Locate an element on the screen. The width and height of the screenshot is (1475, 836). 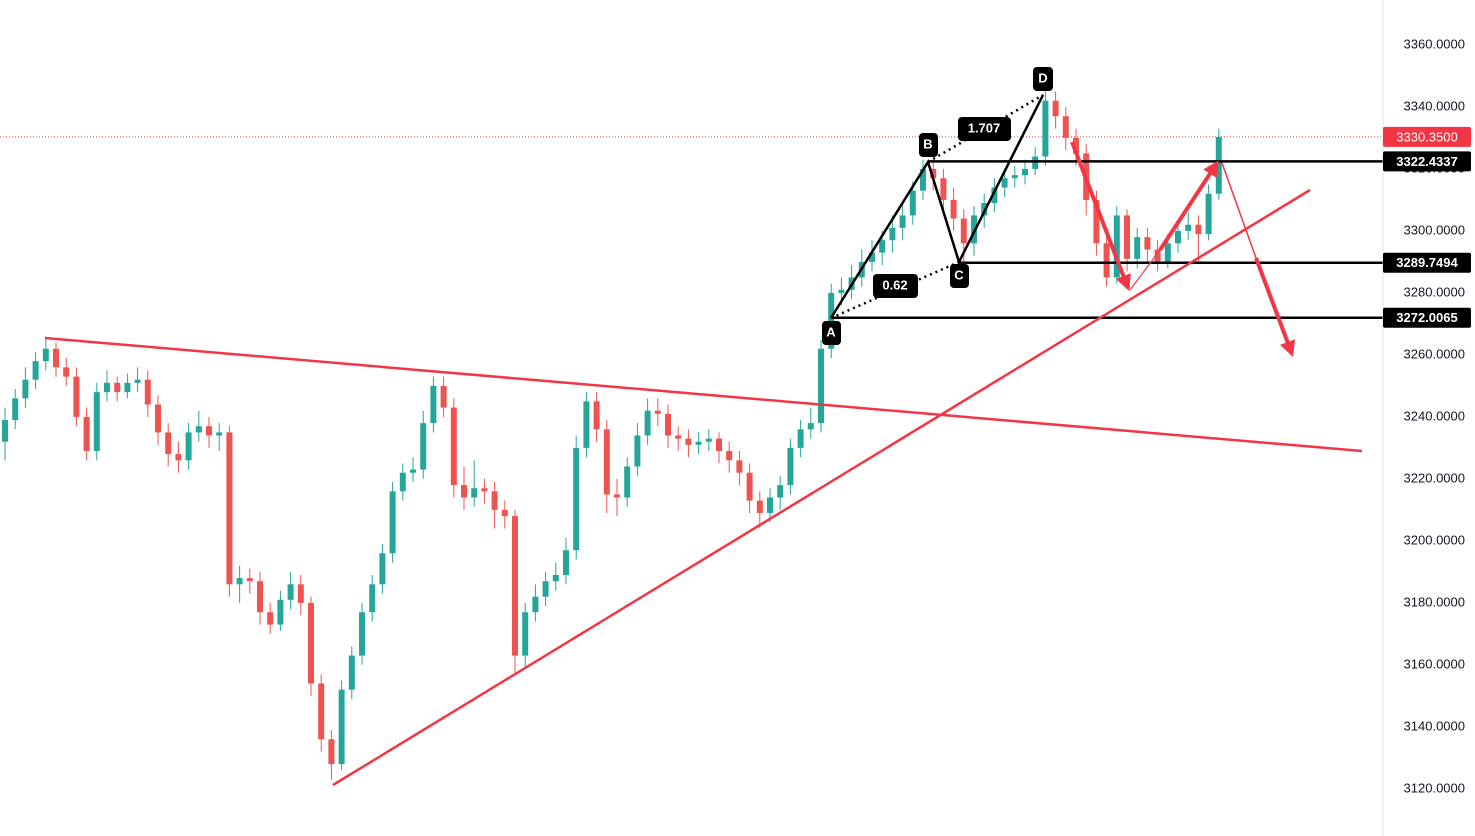
point-label: C is located at coordinates (959, 274).